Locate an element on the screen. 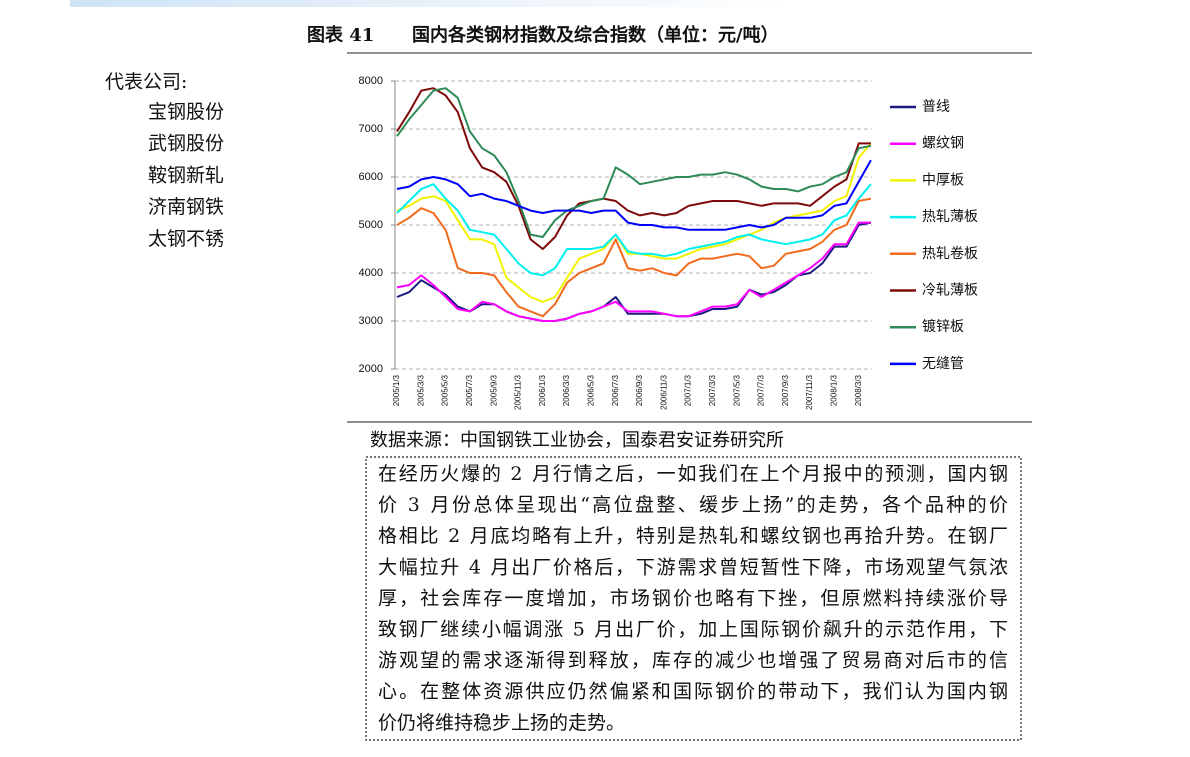 The height and width of the screenshot is (757, 1190). y-tick-label: 4000 is located at coordinates (371, 273).